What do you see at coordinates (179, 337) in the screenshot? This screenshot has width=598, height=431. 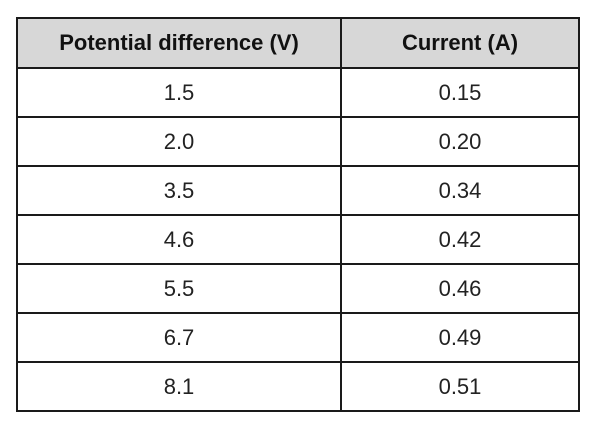 I see `potential-difference-cell: 6.7` at bounding box center [179, 337].